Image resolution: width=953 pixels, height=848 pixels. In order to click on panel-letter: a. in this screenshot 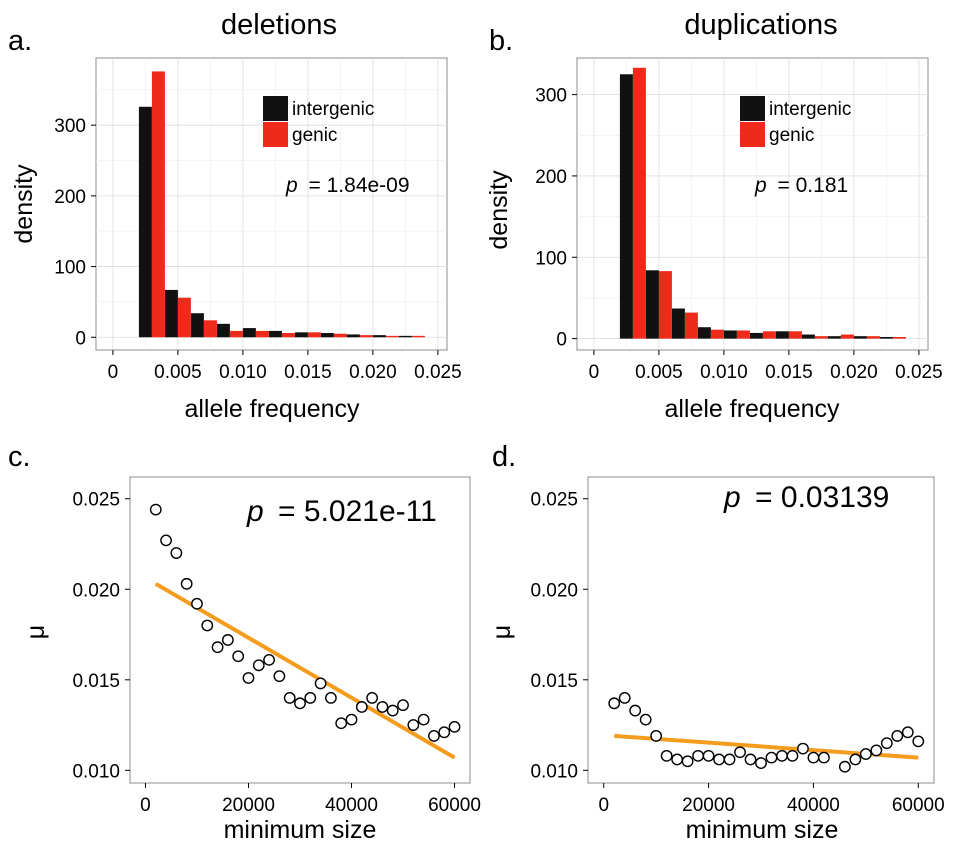, I will do `click(20, 41)`.